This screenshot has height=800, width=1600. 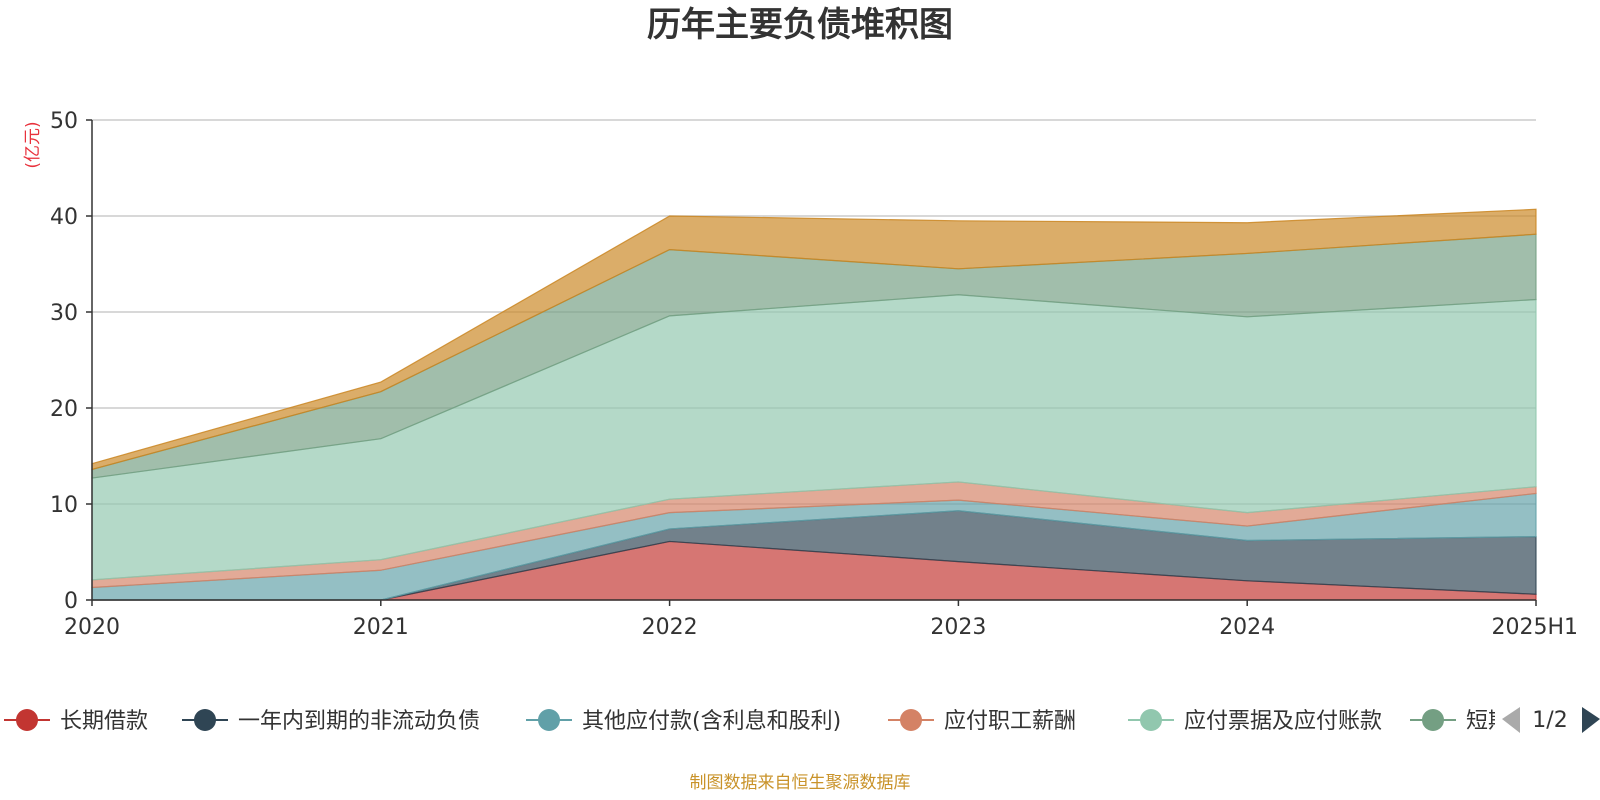 I want to click on x-tick-label: 2022, so click(x=670, y=627).